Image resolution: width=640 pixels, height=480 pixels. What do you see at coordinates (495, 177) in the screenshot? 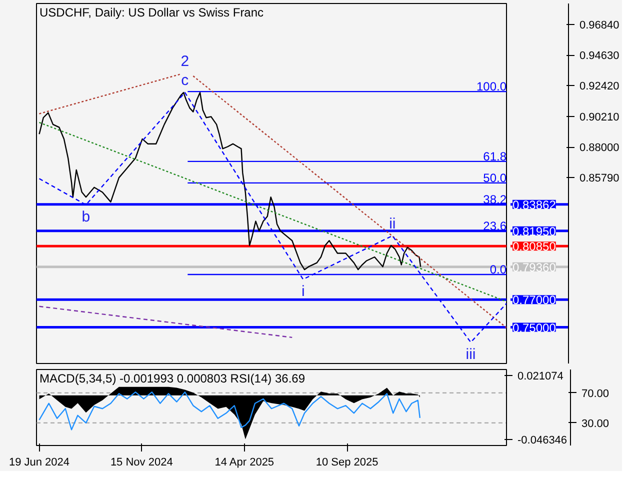
I see `annotation: 50.0` at bounding box center [495, 177].